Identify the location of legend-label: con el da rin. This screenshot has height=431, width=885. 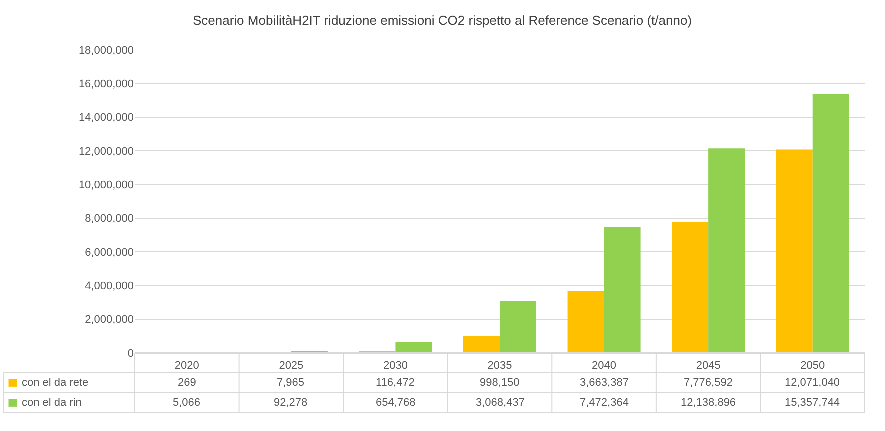
(52, 403).